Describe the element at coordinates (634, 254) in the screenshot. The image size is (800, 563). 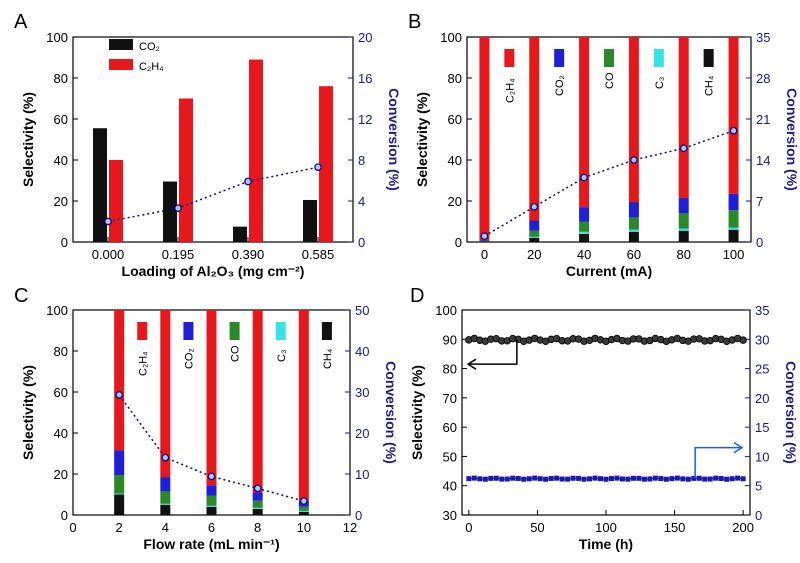
I see `x-tick-label: 60` at that location.